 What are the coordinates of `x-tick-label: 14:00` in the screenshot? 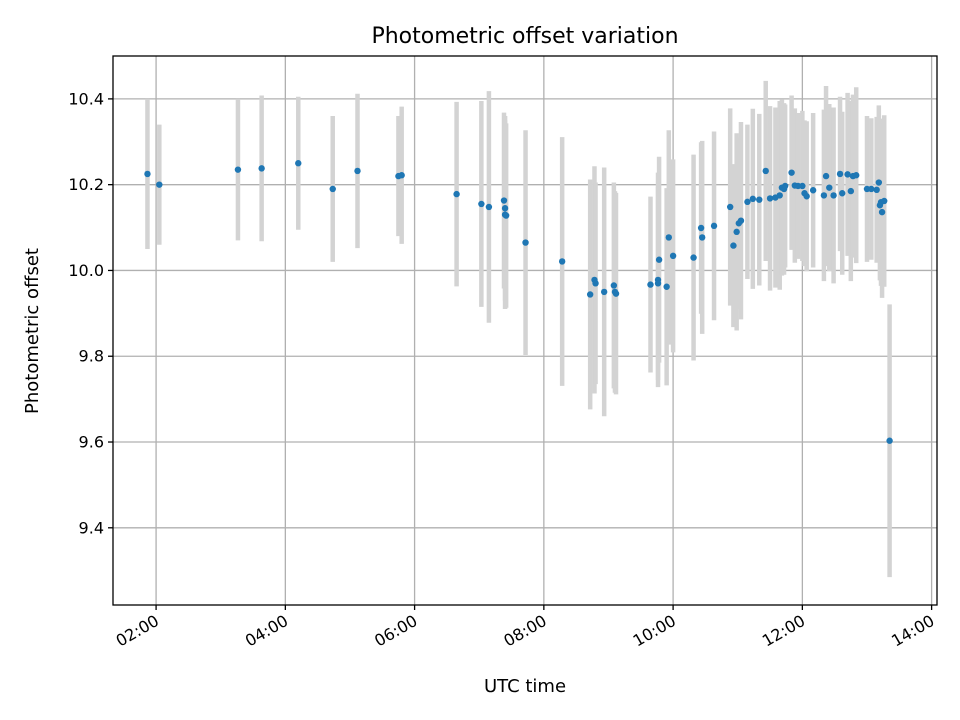 It's located at (912, 631).